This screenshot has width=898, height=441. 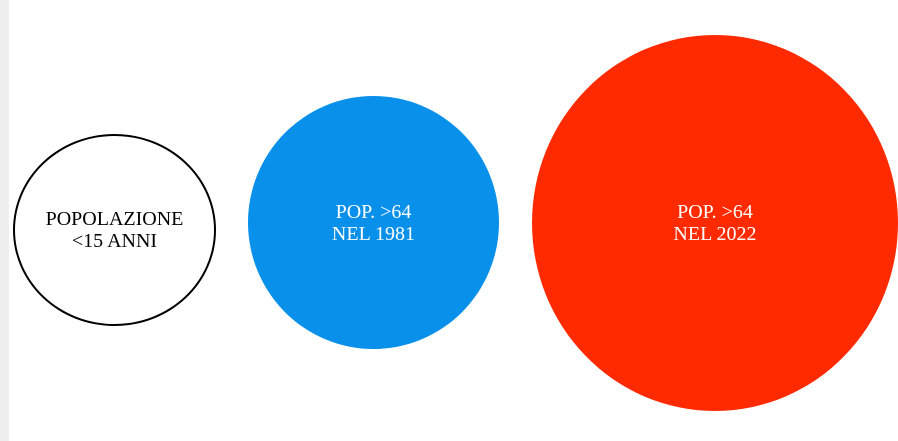 I want to click on left-margin-strip, so click(x=4, y=220).